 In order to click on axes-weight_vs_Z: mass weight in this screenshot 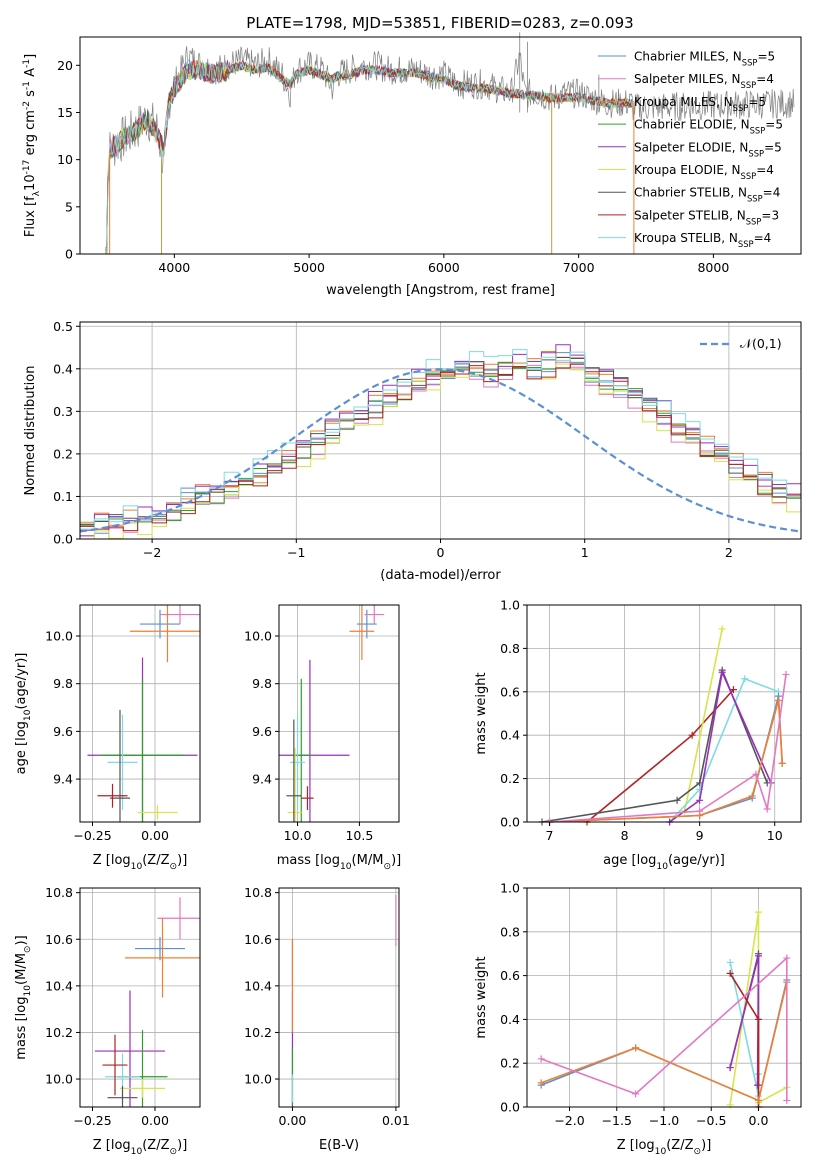, I will do `click(638, 999)`.